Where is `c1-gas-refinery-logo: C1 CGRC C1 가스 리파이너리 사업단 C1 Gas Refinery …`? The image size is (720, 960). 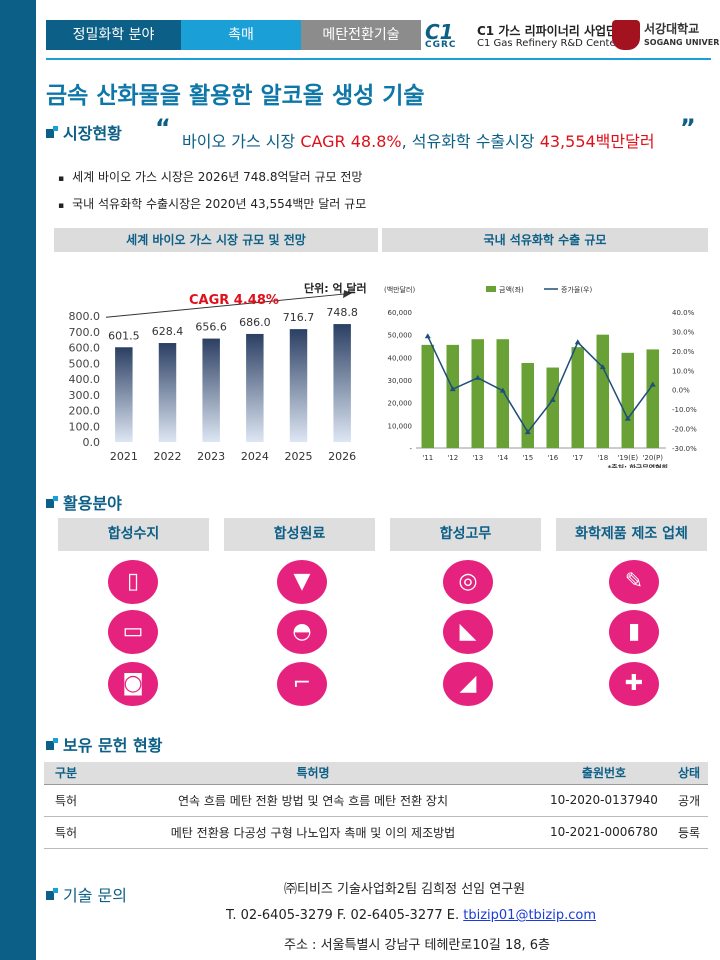
c1-gas-refinery-logo: C1 CGRC C1 가스 리파이너리 사업단 C1 Gas Refinery … is located at coordinates (522, 35).